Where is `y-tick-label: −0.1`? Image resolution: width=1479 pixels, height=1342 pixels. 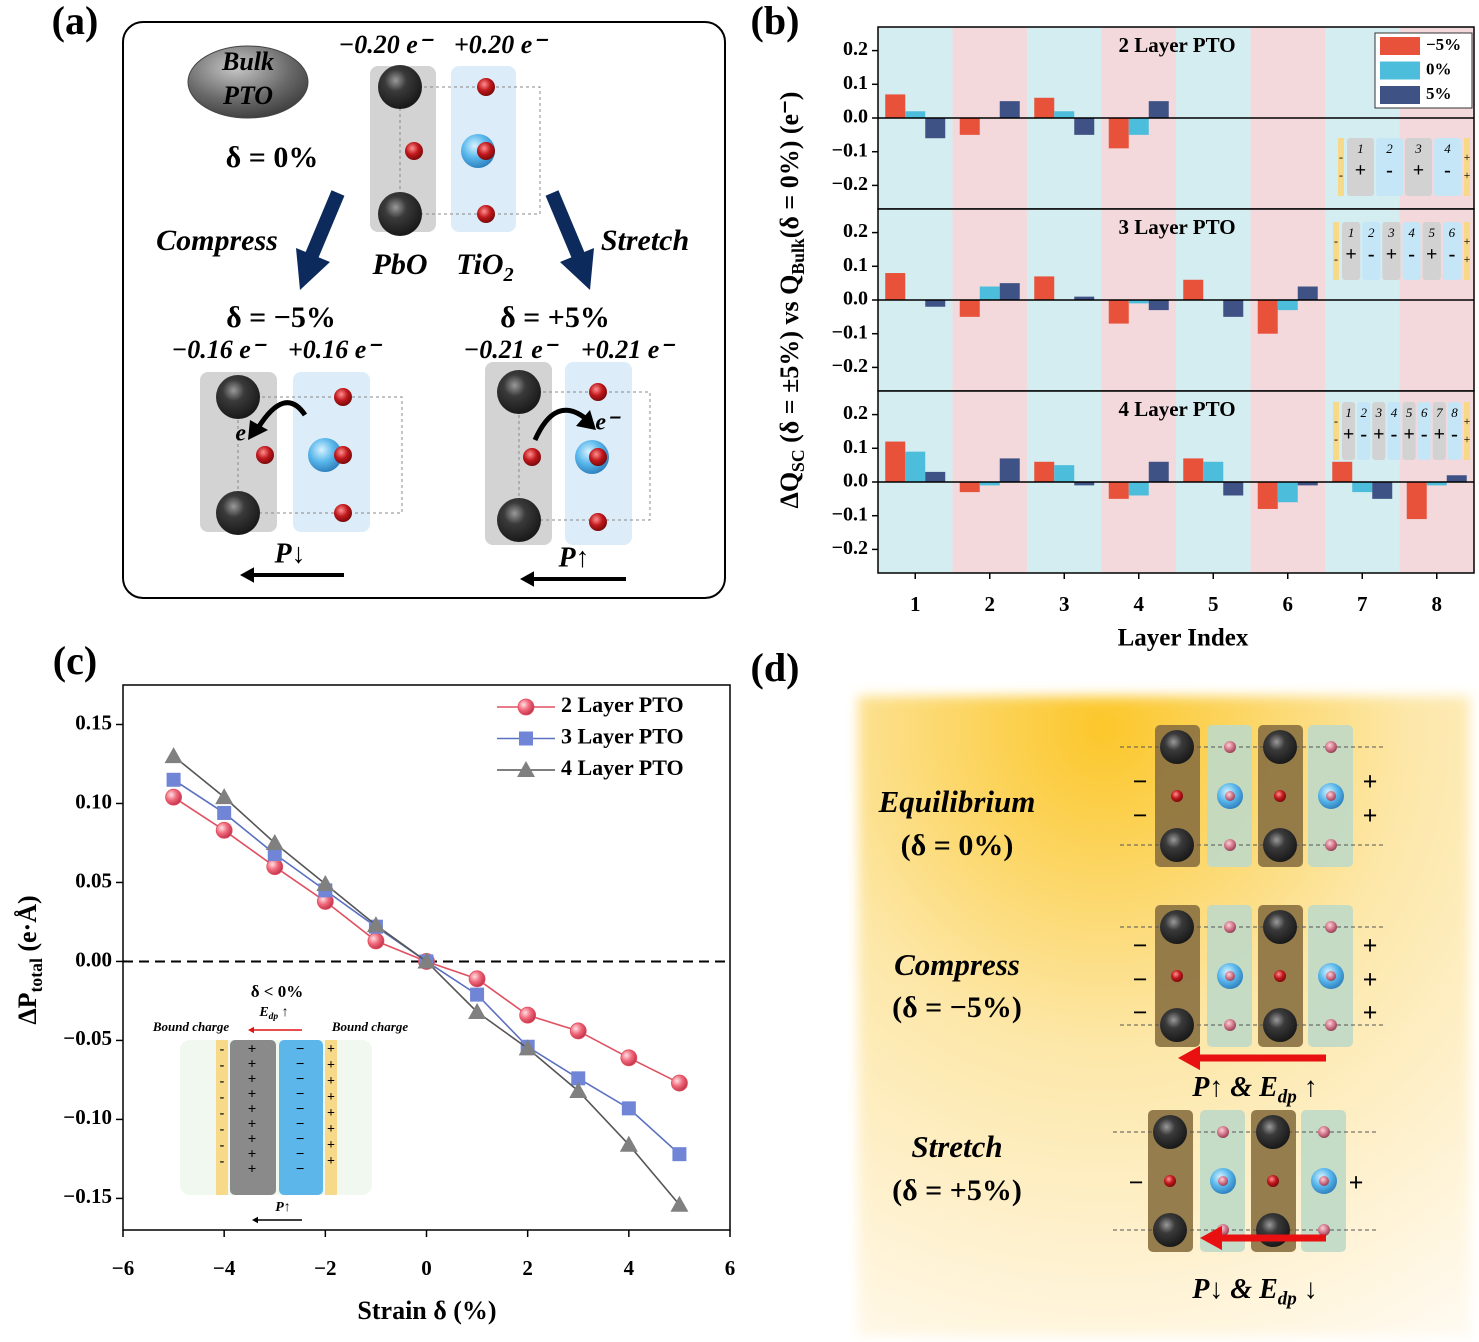 y-tick-label: −0.1 is located at coordinates (850, 332).